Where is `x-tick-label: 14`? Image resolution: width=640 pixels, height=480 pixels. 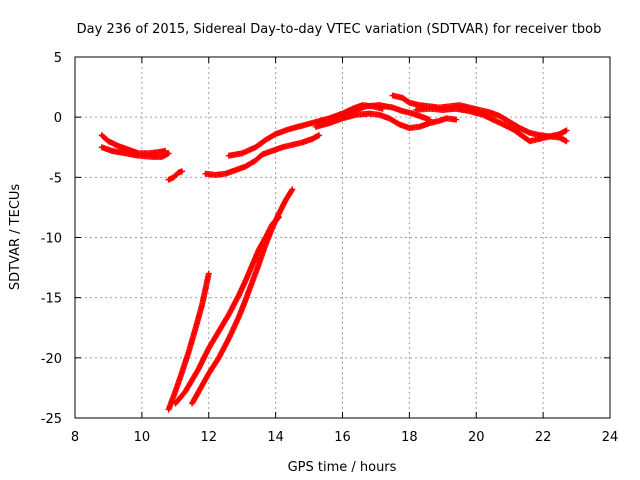 x-tick-label: 14 is located at coordinates (275, 437).